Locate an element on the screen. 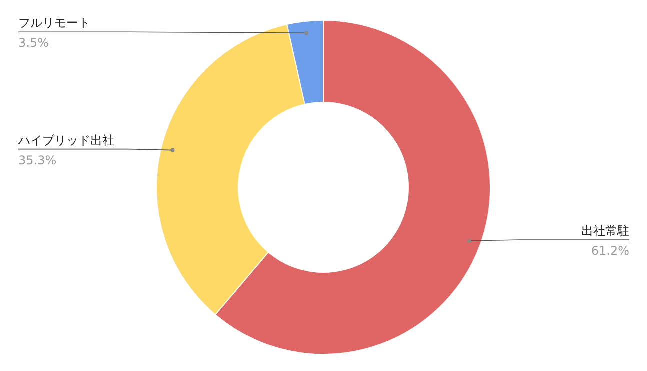 The image size is (647, 371). slice-label: ハイブリッド出社 is located at coordinates (66, 140).